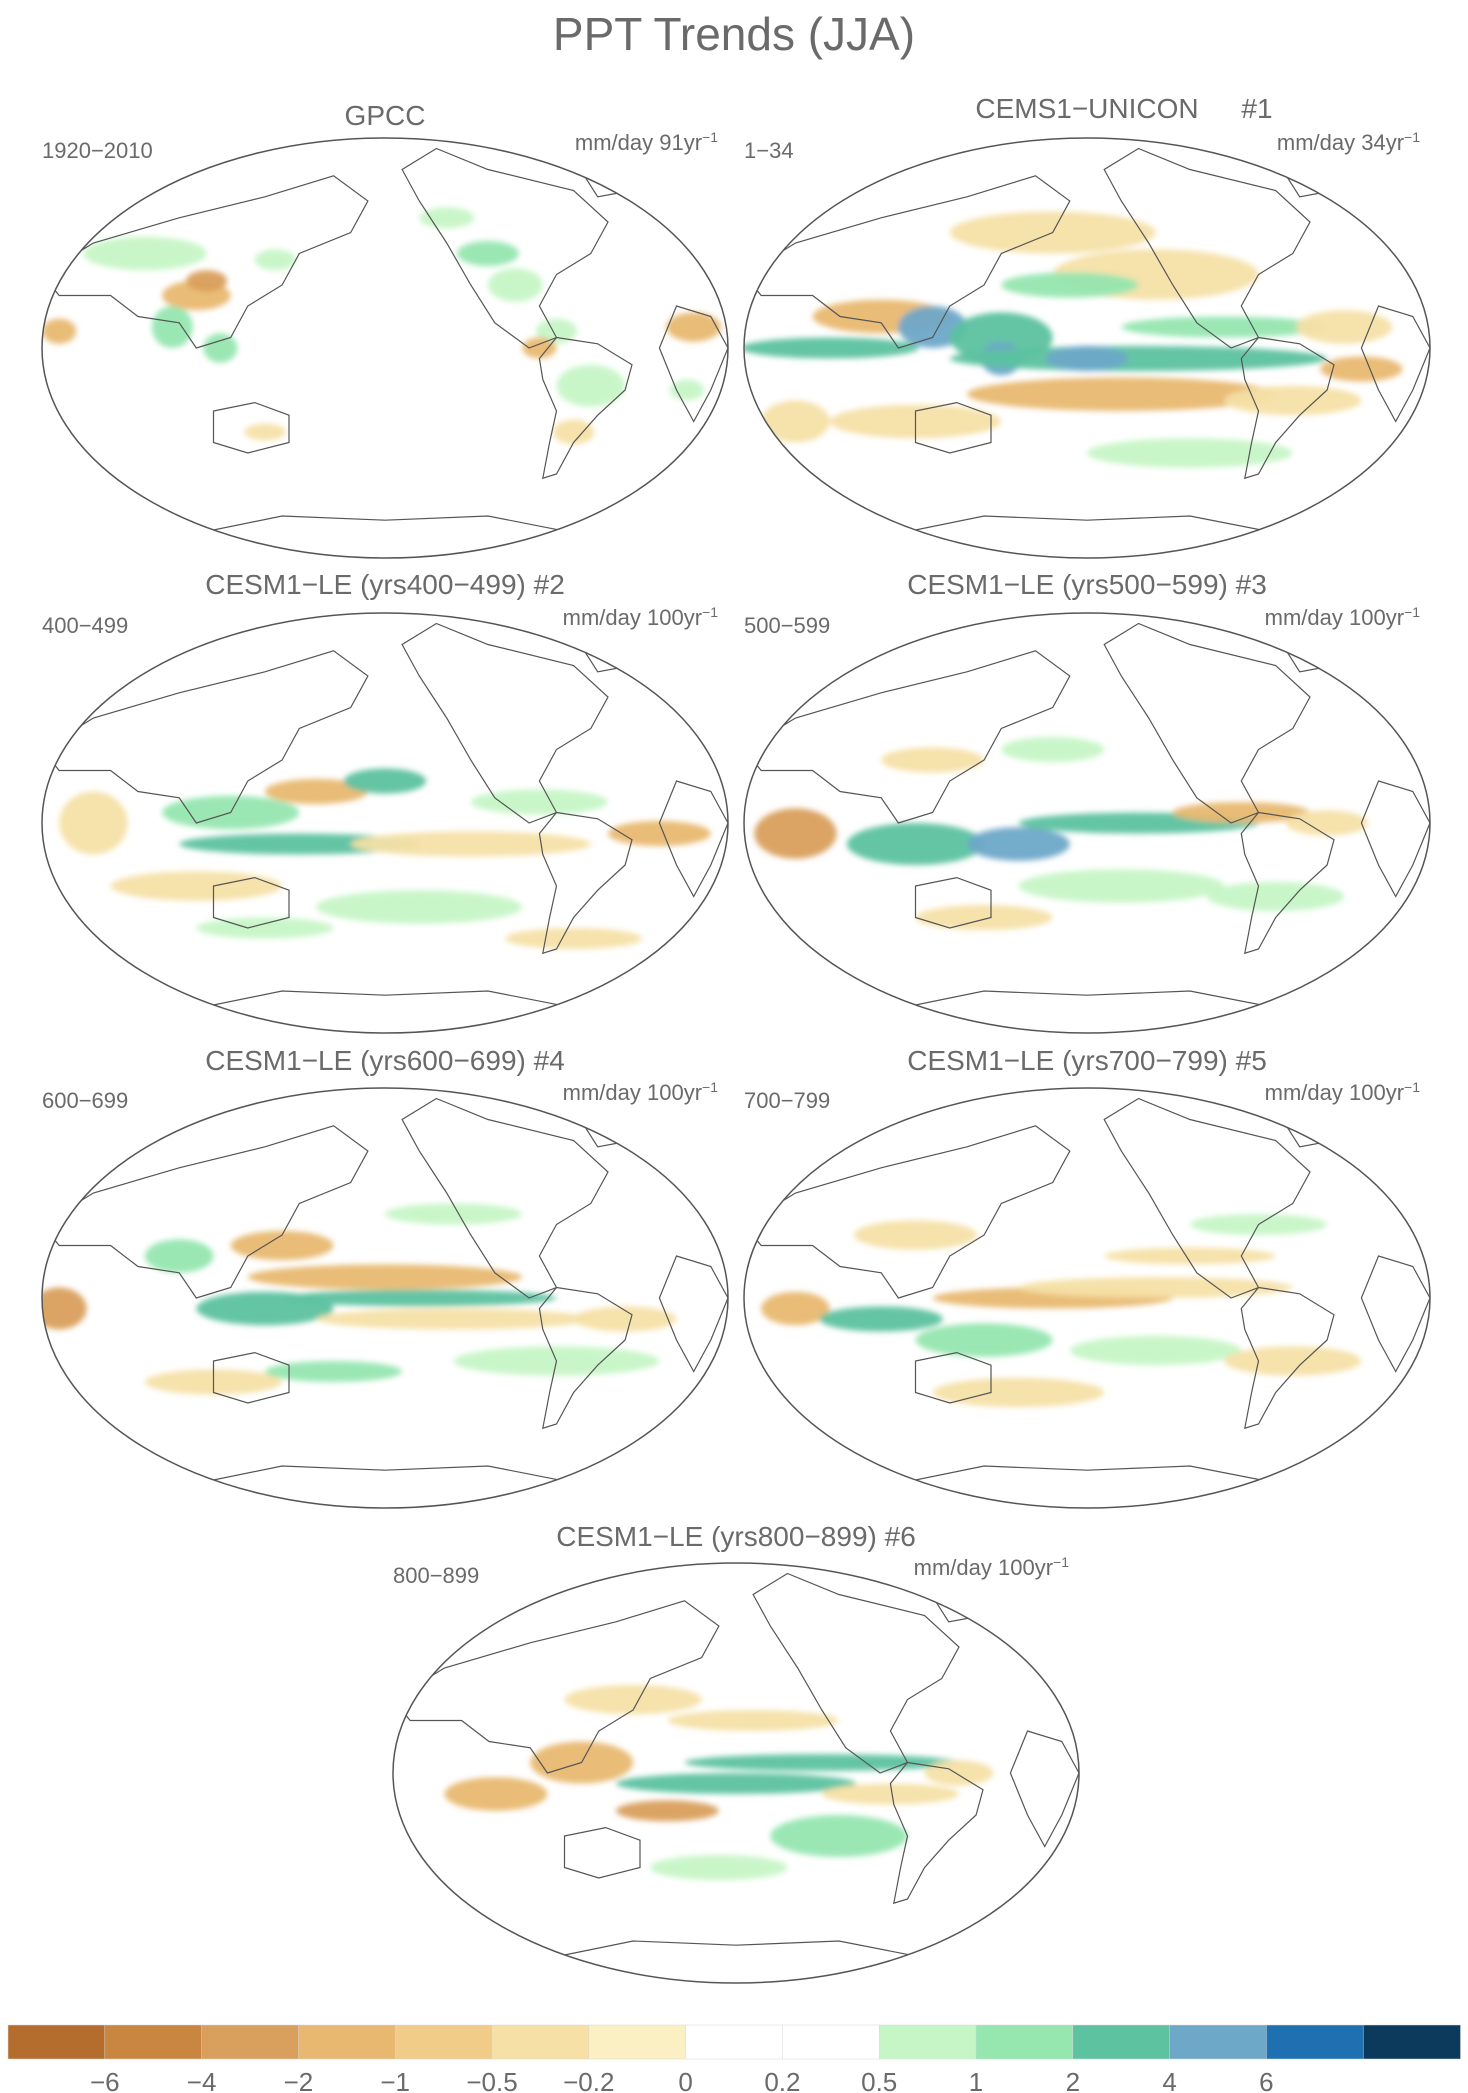 The image size is (1468, 2093). I want to click on panel-title: GPCC, so click(385, 115).